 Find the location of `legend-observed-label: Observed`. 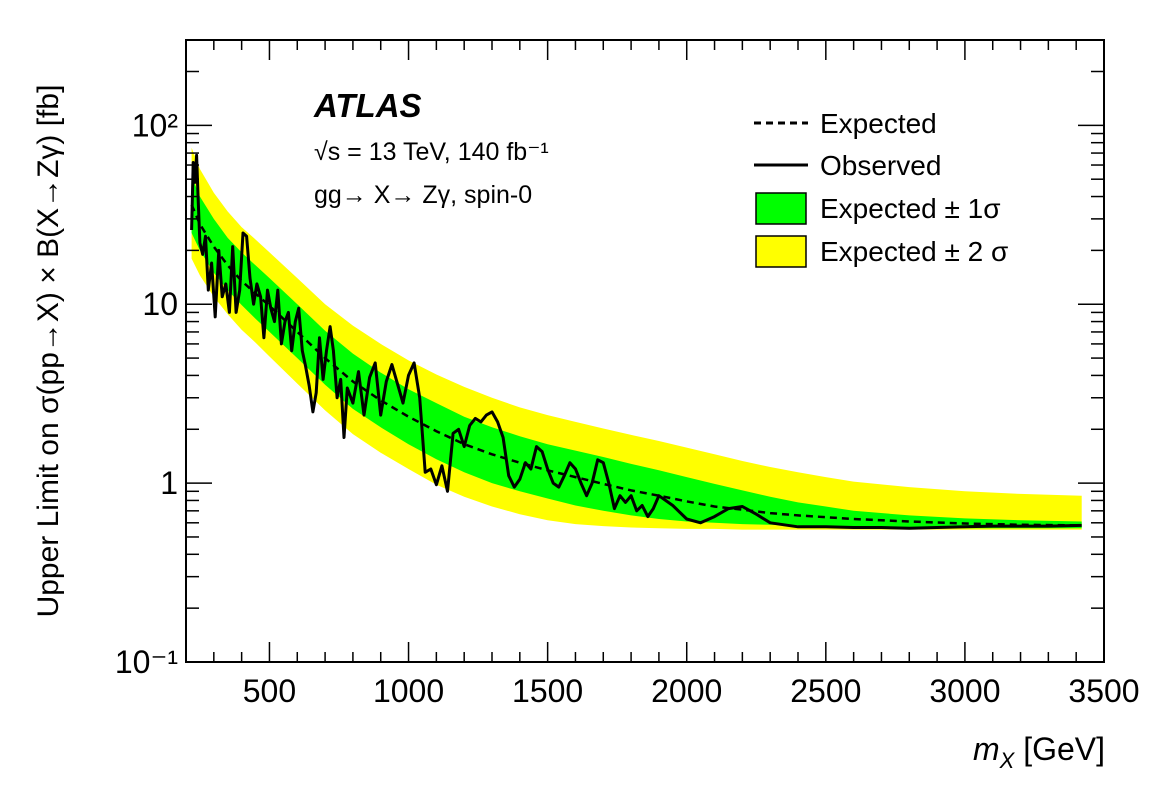

legend-observed-label: Observed is located at coordinates (880, 165).